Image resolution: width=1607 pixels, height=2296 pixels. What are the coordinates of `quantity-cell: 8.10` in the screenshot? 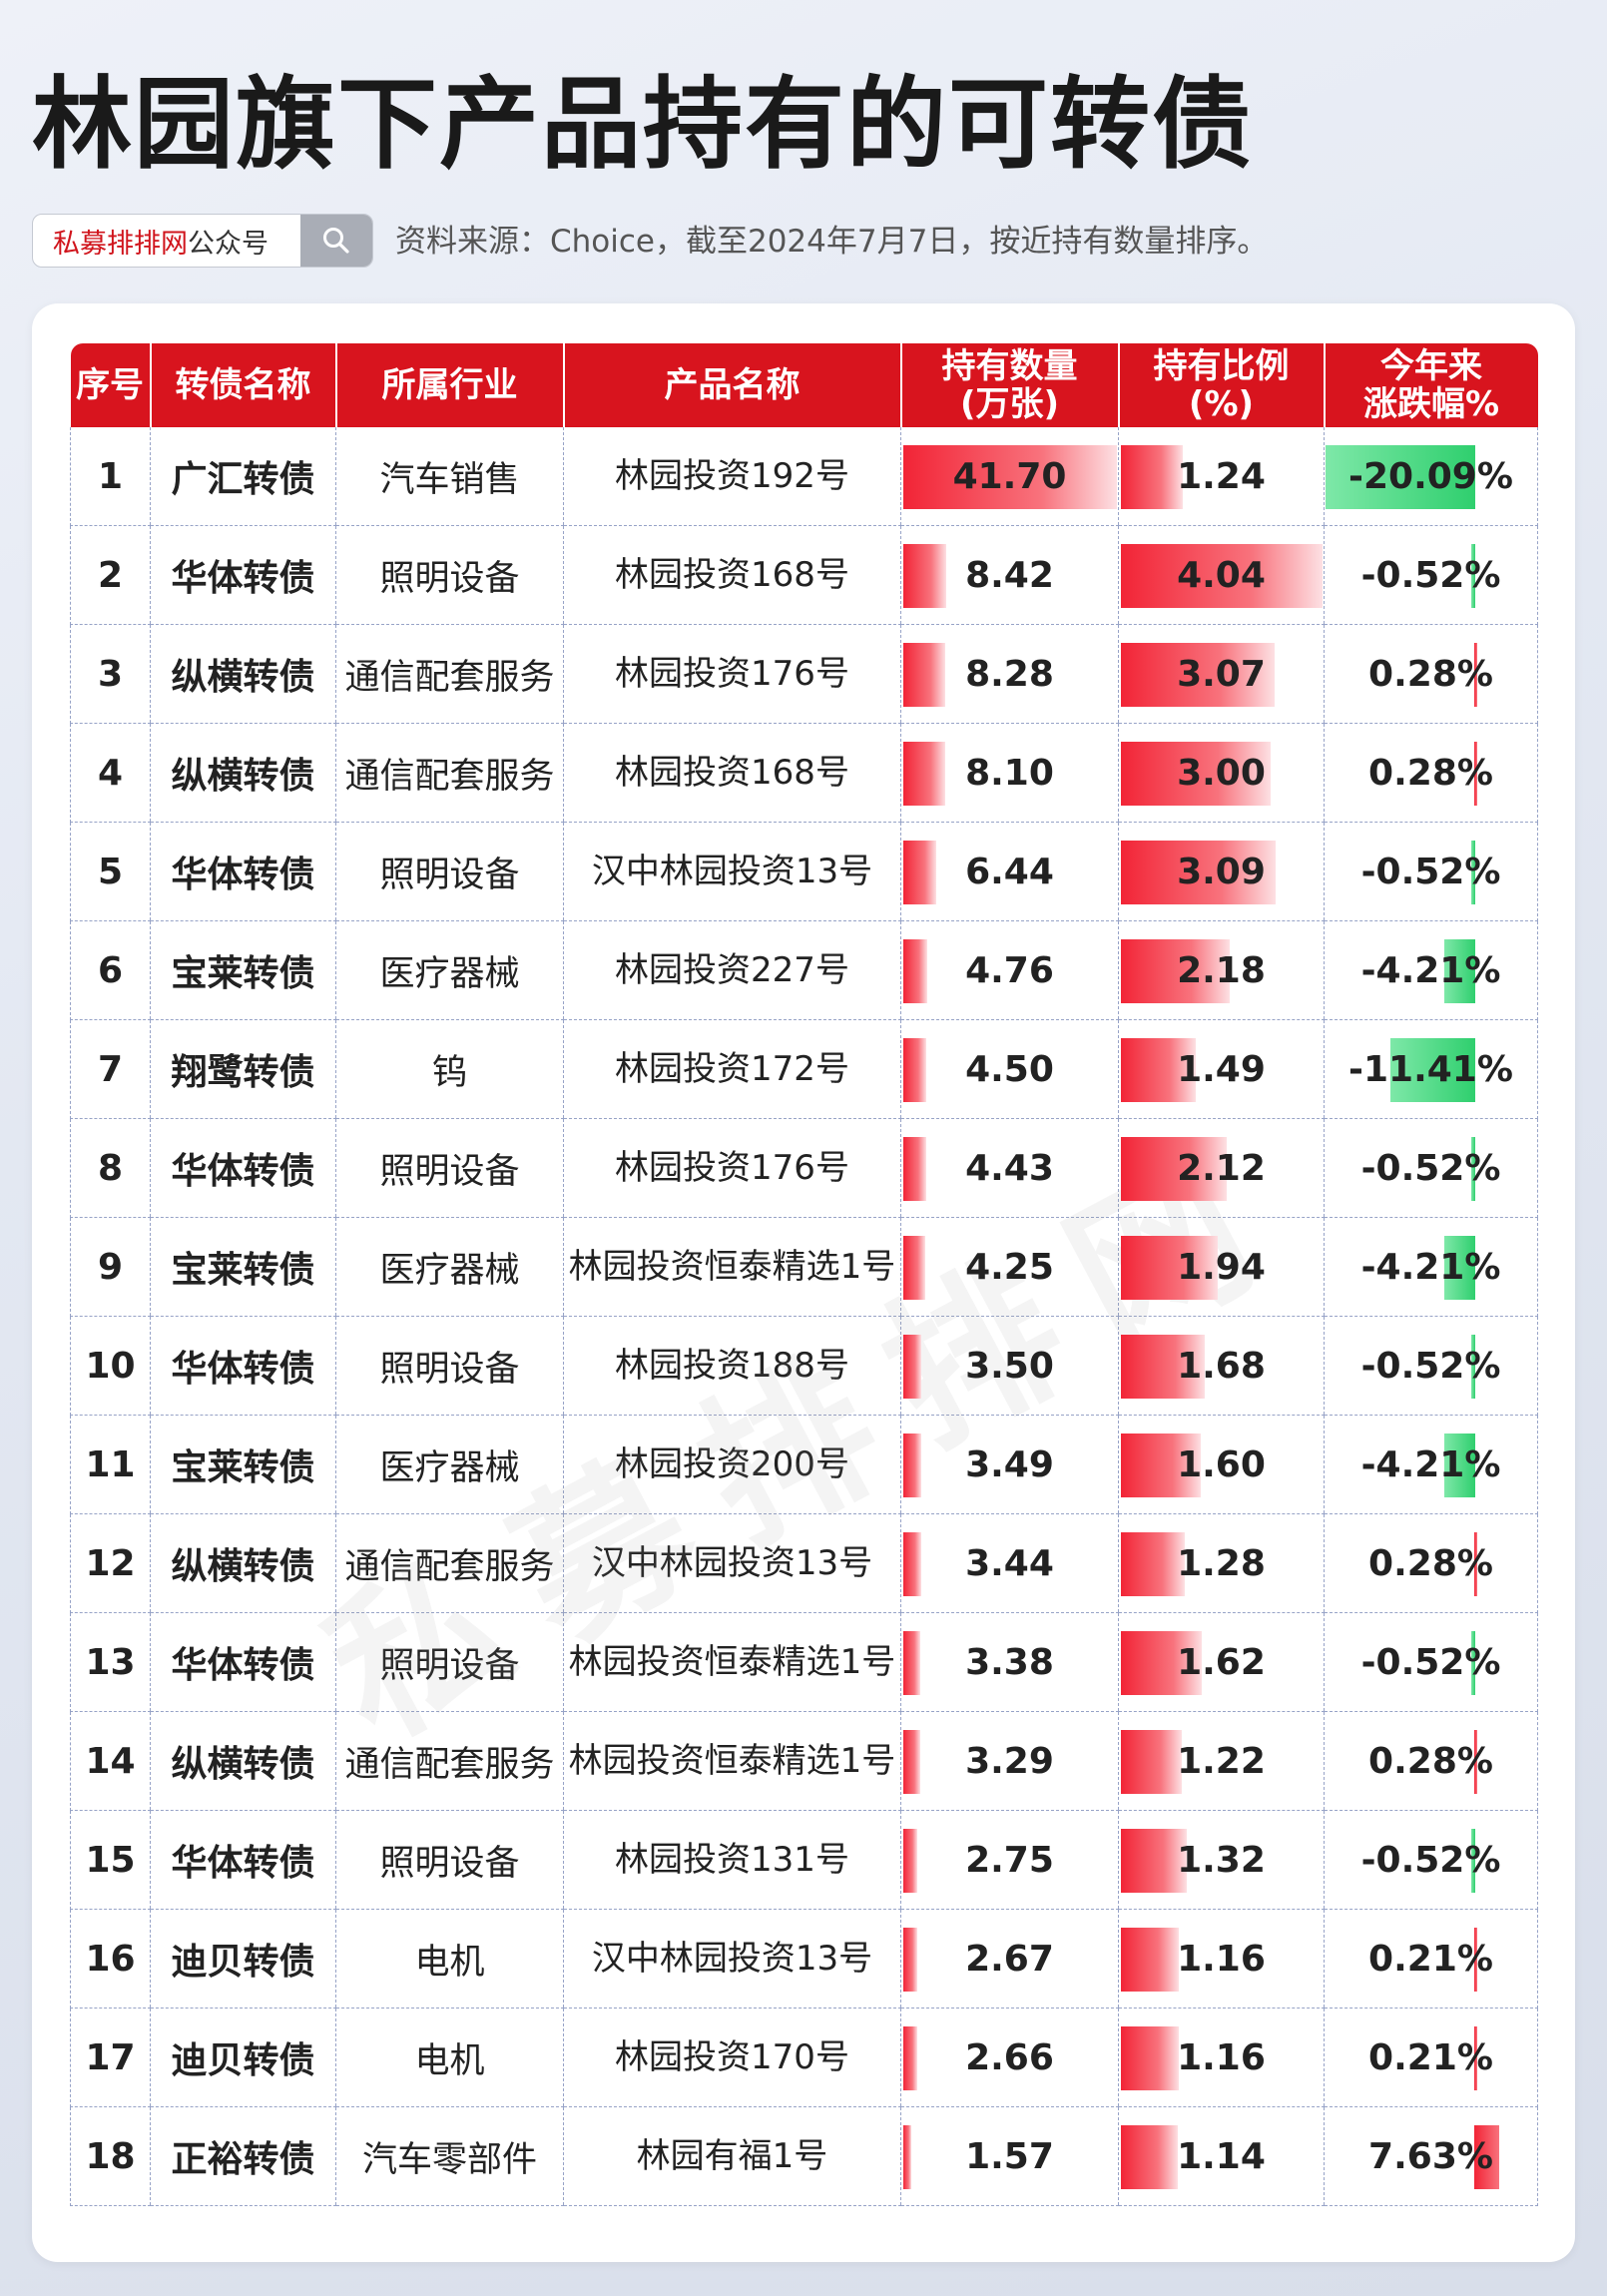 It's located at (1009, 773).